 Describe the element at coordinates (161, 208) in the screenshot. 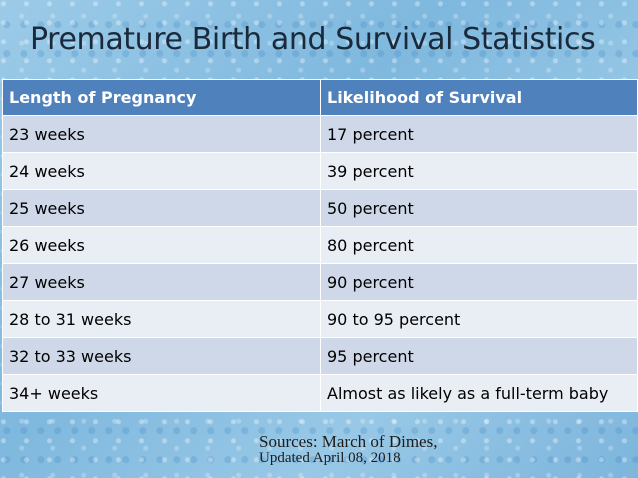

I see `pregnancy-length-cell: 25 weeks` at that location.